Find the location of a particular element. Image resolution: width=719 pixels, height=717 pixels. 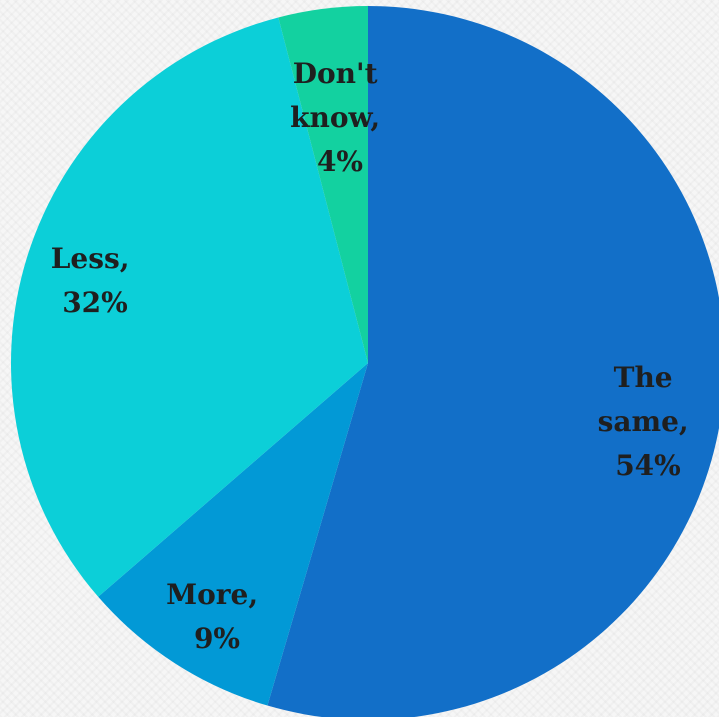

slice-label-dont-know: Don't know, 4% is located at coordinates (340, 117).